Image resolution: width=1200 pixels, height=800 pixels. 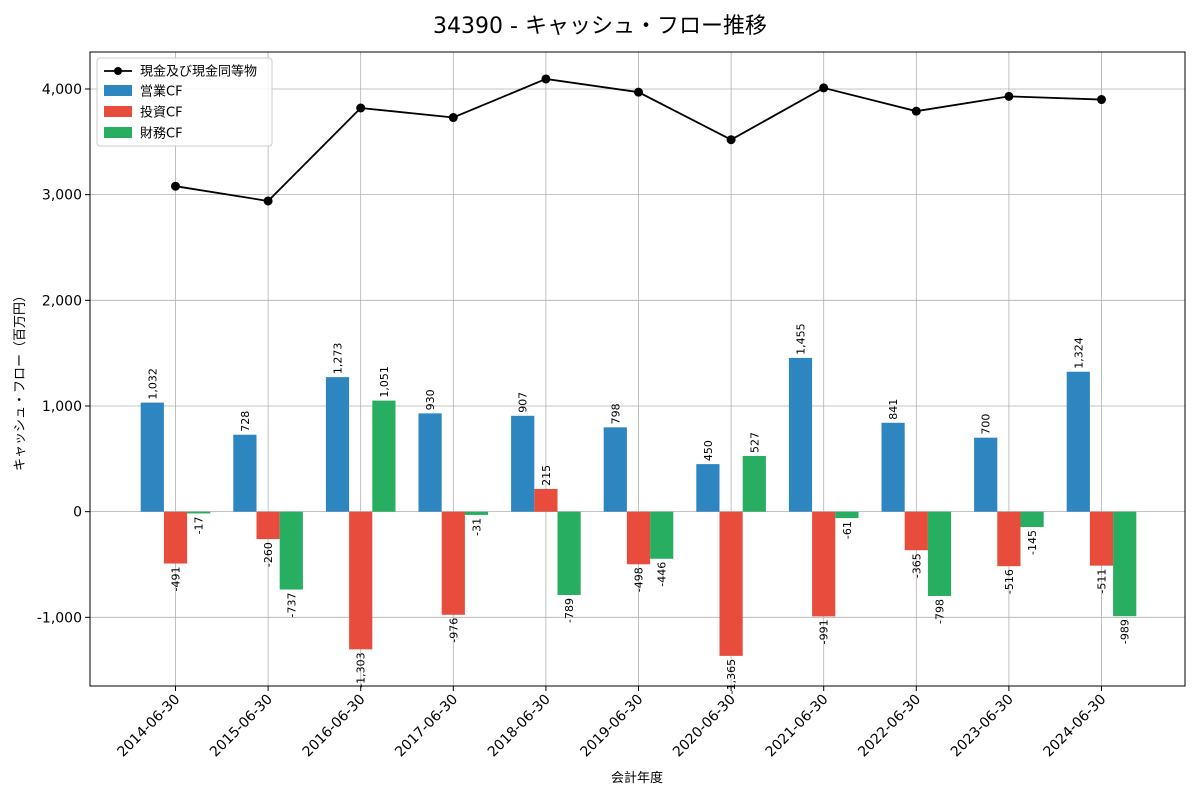 I want to click on bar-value-label: 1,032, so click(x=152, y=384).